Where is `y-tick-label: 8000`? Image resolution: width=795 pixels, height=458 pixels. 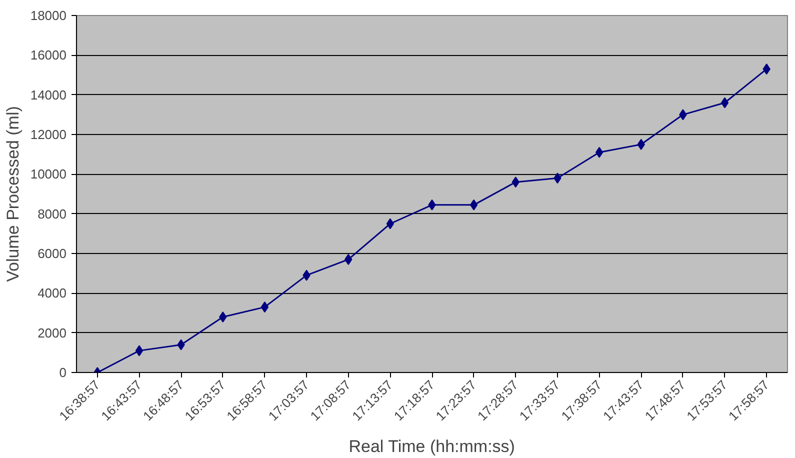
y-tick-label: 8000 is located at coordinates (52, 214).